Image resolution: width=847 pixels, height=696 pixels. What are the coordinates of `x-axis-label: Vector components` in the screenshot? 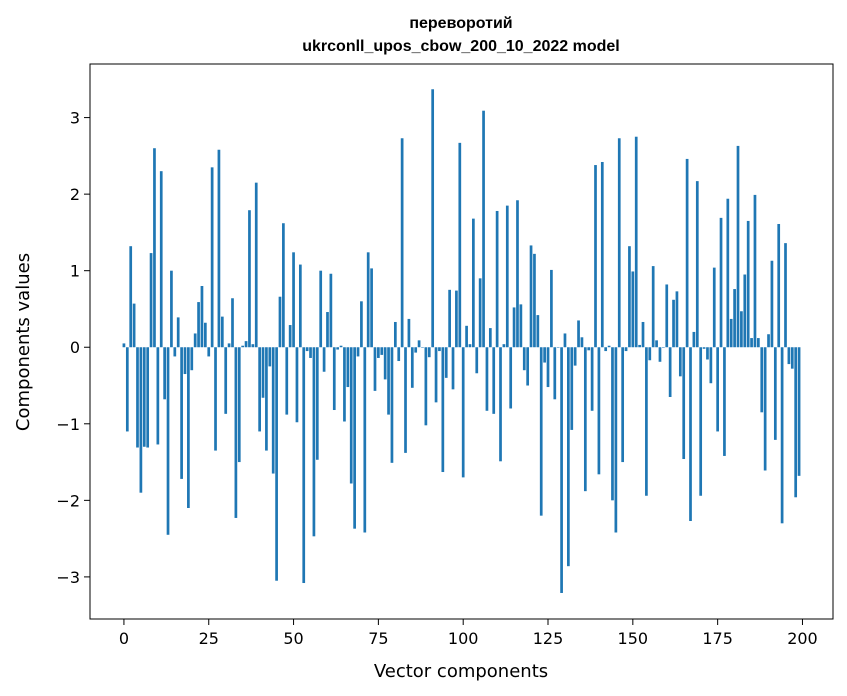 It's located at (461, 671).